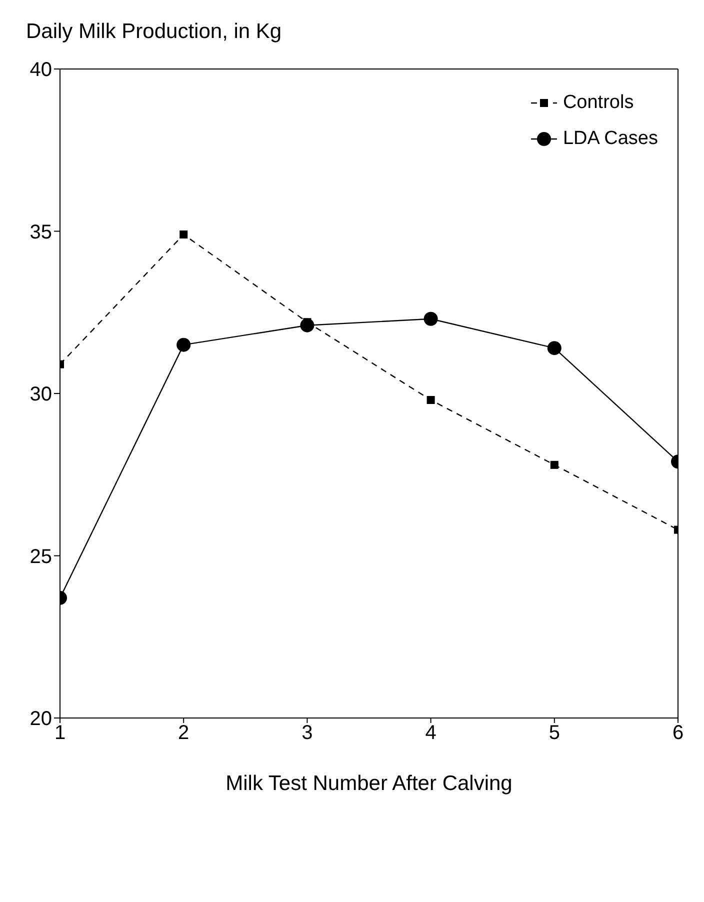 The width and height of the screenshot is (704, 902). I want to click on x-tick-label: 6, so click(678, 733).